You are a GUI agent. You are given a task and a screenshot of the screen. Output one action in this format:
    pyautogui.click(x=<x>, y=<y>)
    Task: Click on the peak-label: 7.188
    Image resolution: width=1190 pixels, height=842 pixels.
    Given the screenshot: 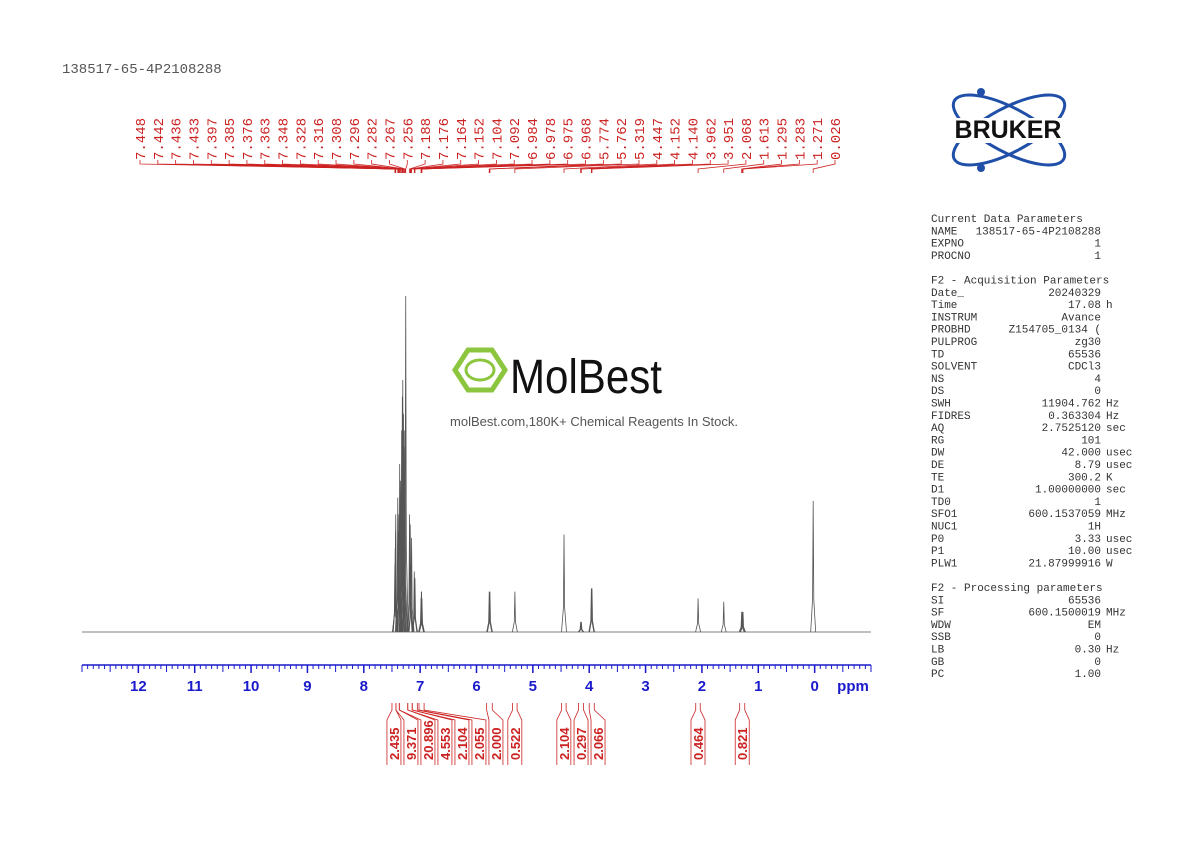 What is the action you would take?
    pyautogui.click(x=427, y=139)
    